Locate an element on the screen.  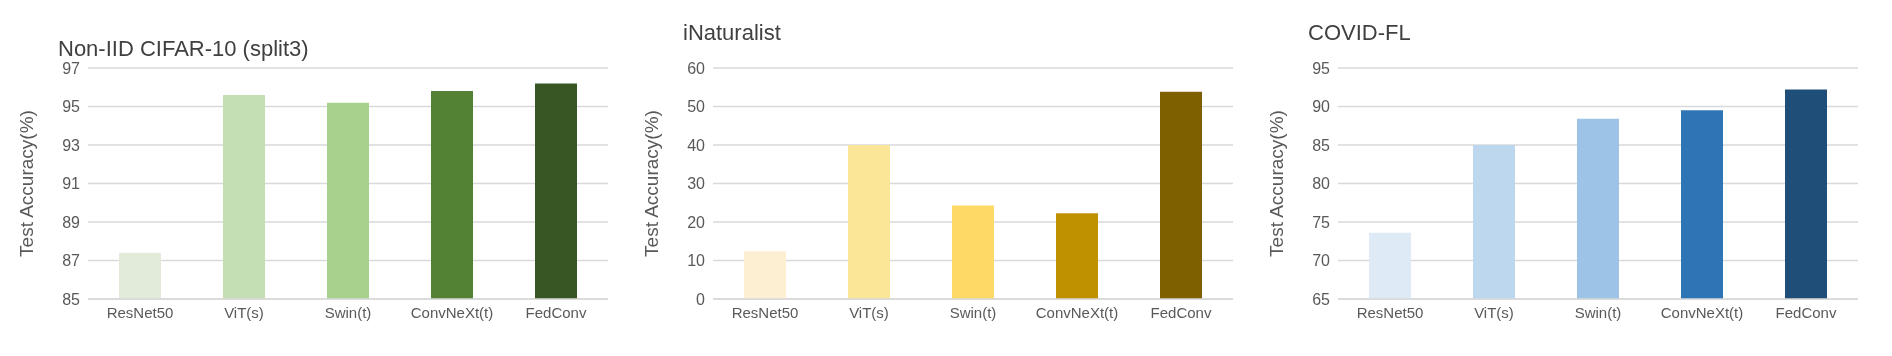
y-tick-label: 50 is located at coordinates (696, 107).